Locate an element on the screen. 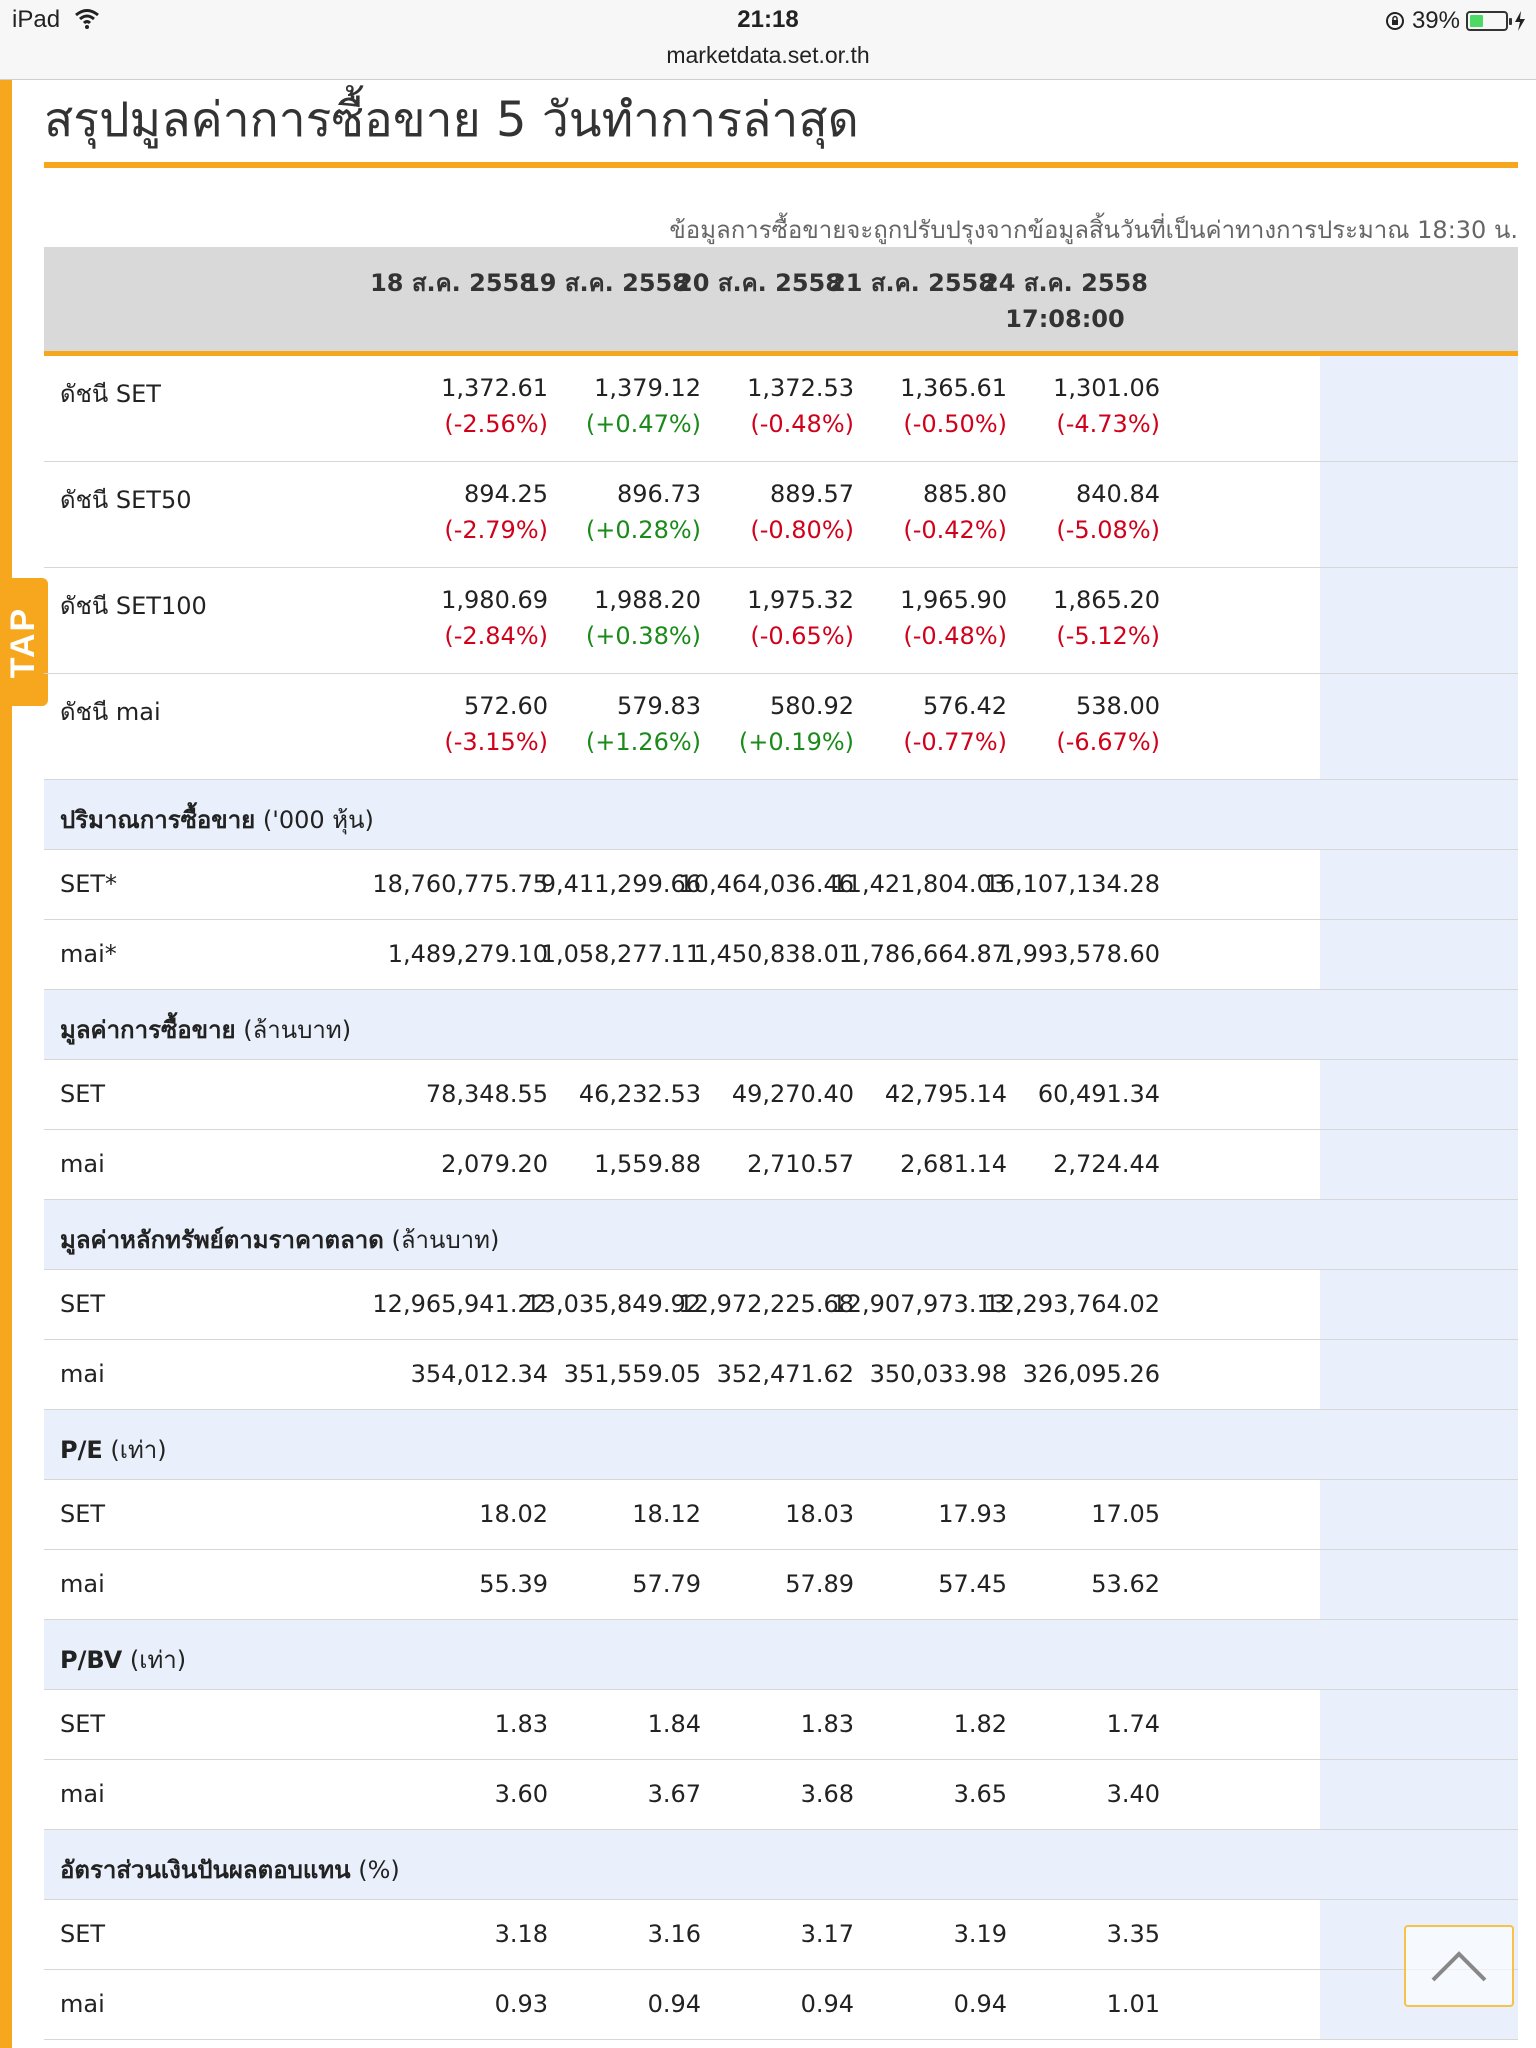  value-cell: 896.73 is located at coordinates (659, 494).